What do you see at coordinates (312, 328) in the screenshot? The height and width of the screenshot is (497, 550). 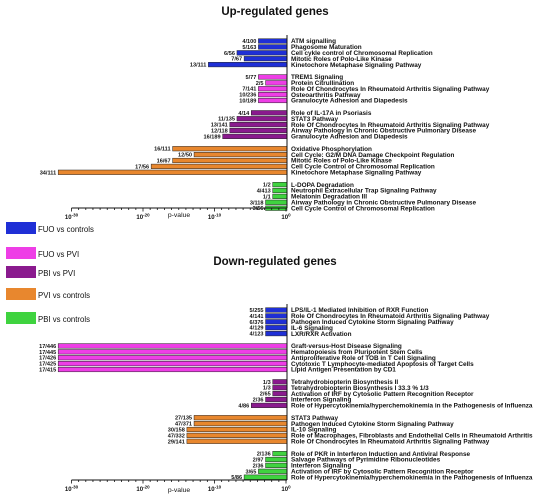 I see `pathway-label: IL-6 Signaling` at bounding box center [312, 328].